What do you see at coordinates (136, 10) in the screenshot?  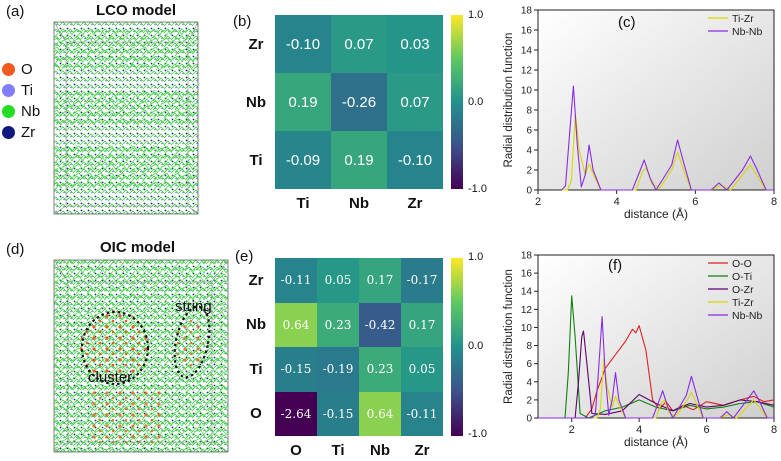 I see `lco-model-title: LCO model` at bounding box center [136, 10].